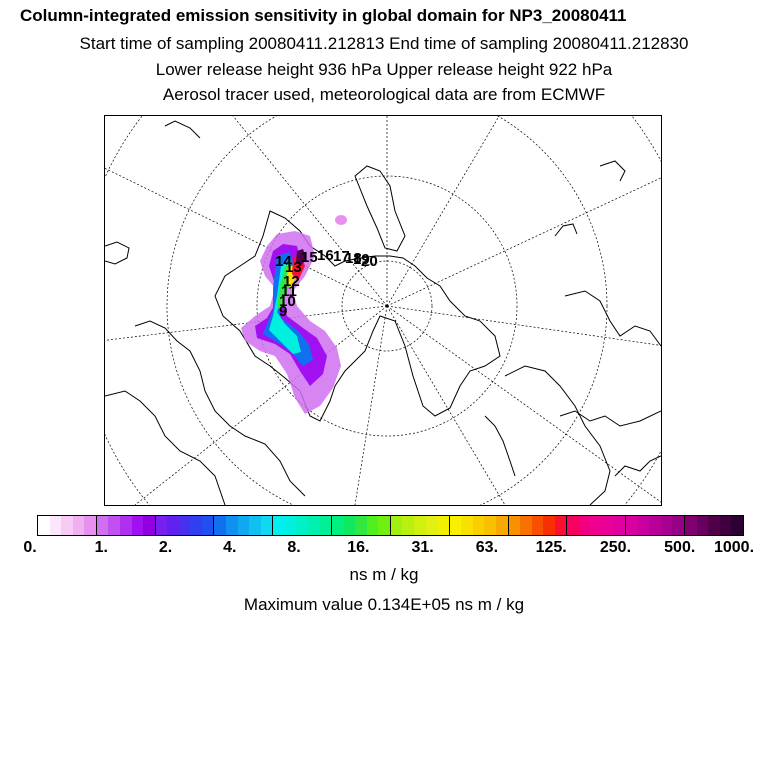 This screenshot has width=768, height=768. Describe the element at coordinates (422, 547) in the screenshot. I see `colorbar-tick-label: 31.` at that location.